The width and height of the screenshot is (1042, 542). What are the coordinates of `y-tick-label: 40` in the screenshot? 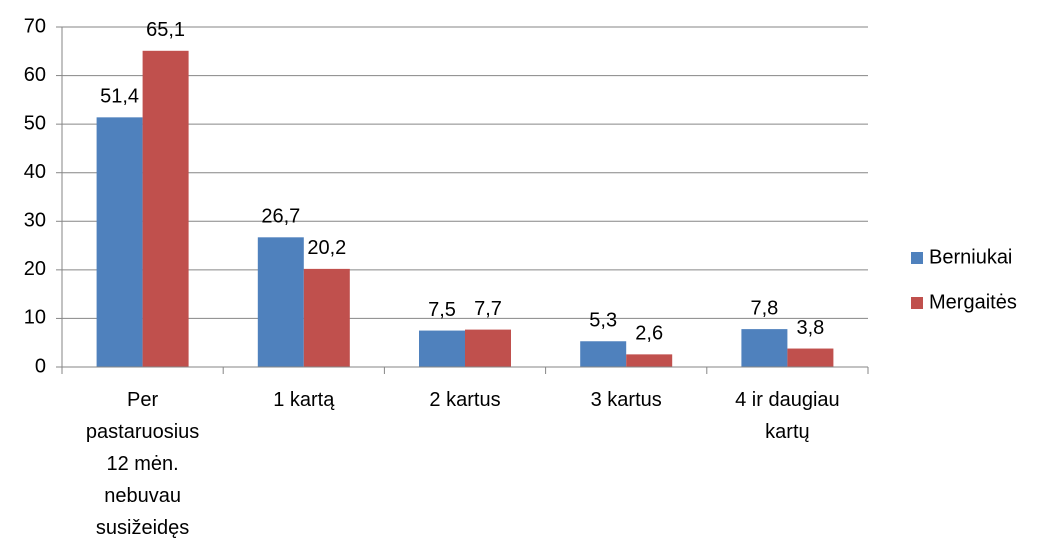 It's located at (35, 172).